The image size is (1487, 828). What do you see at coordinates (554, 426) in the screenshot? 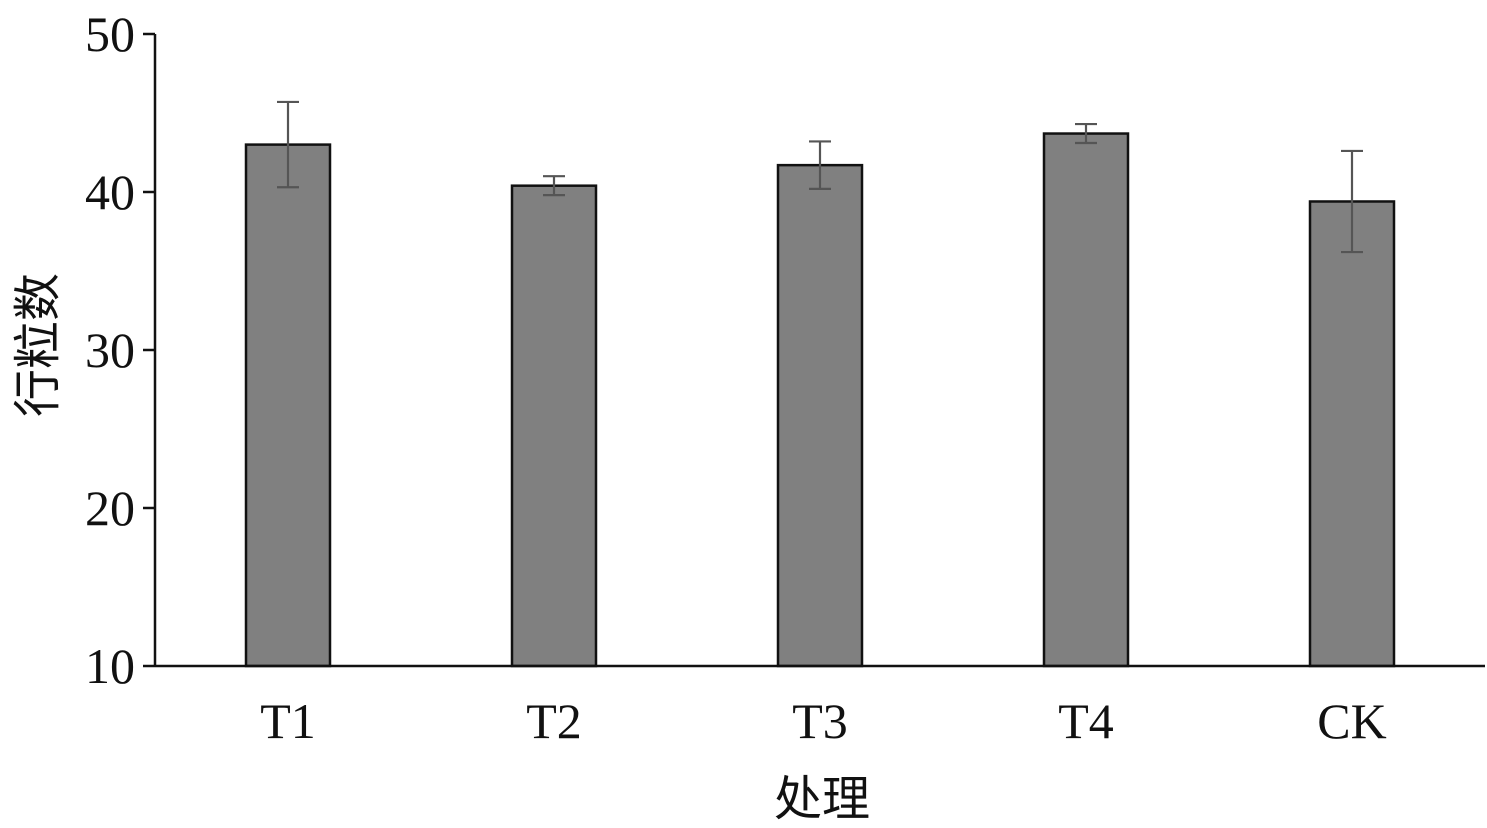
I see `bar-t2` at bounding box center [554, 426].